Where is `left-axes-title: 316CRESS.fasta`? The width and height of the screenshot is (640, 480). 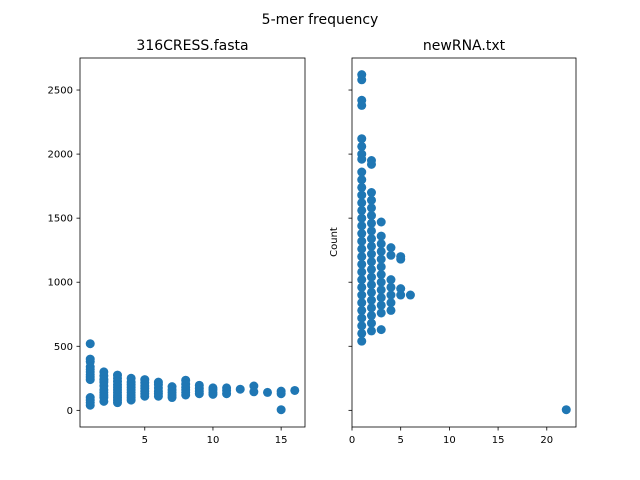
left-axes-title: 316CRESS.fasta is located at coordinates (192, 46).